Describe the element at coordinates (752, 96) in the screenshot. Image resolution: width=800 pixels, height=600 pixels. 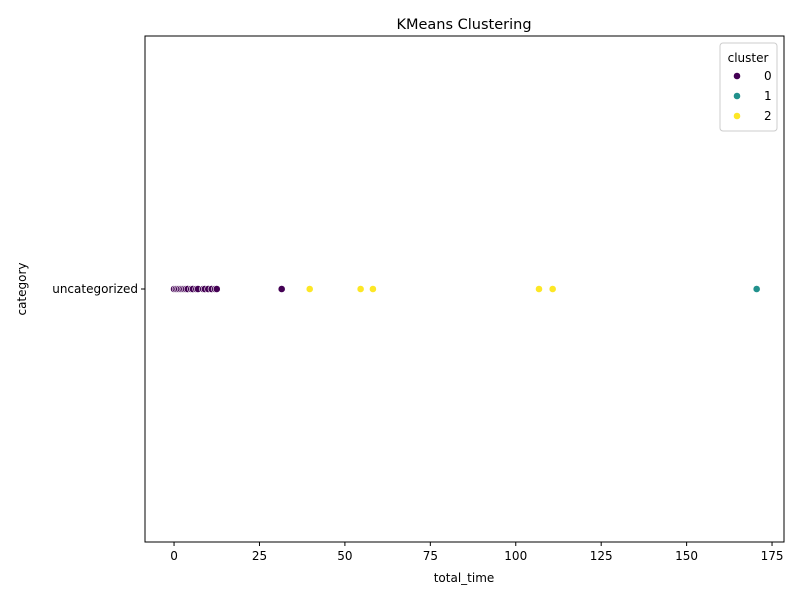
I see `legend-entries: 0 1 2` at that location.